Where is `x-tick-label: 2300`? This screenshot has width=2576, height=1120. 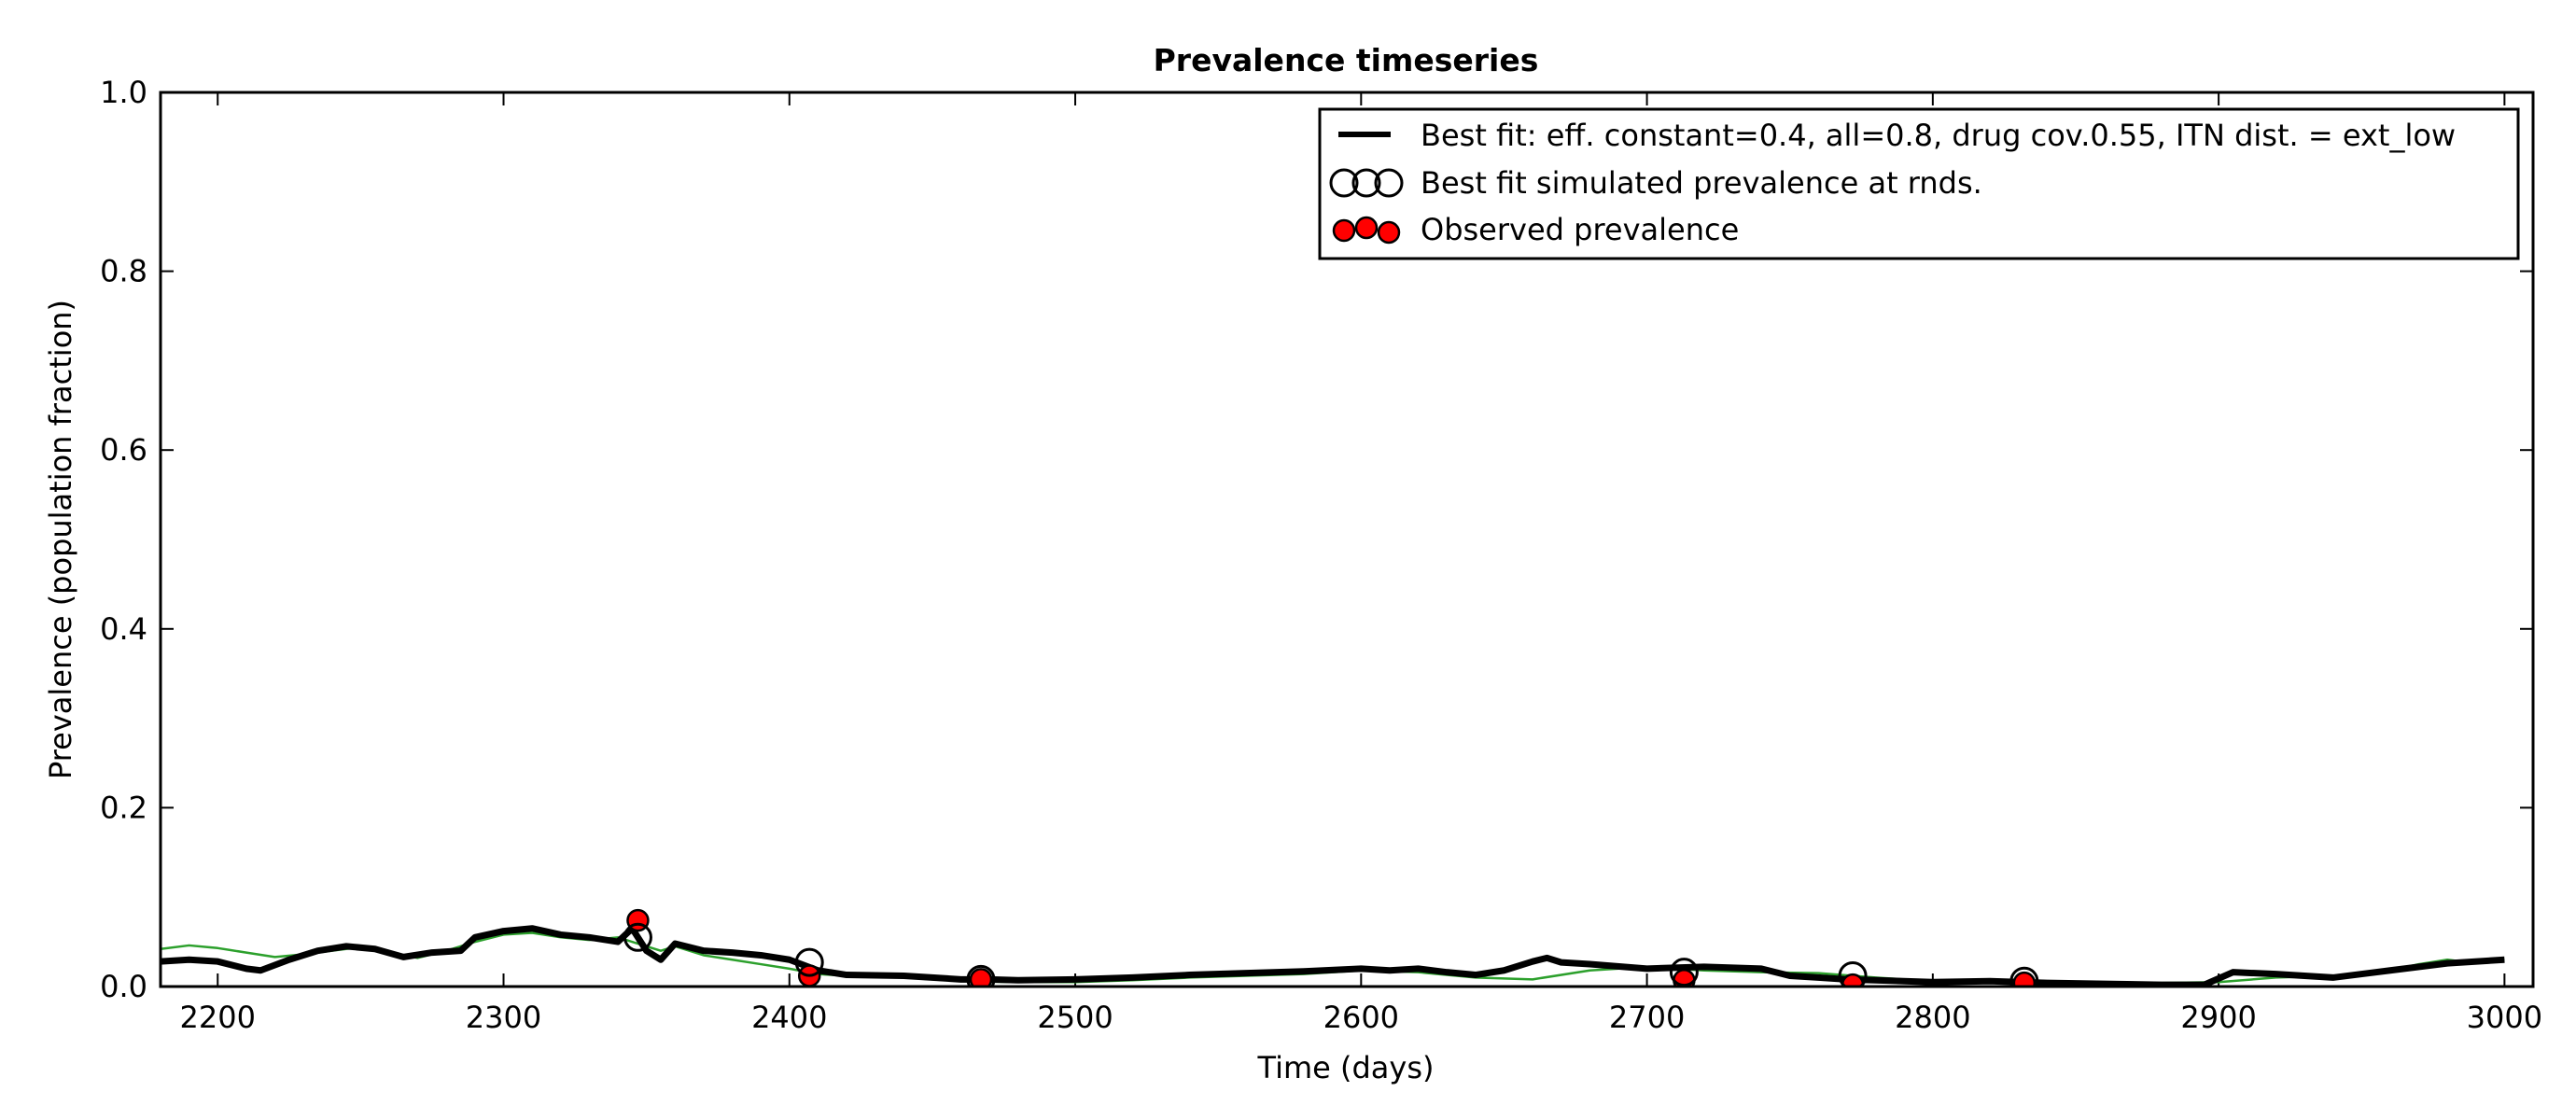 x-tick-label: 2300 is located at coordinates (503, 1017).